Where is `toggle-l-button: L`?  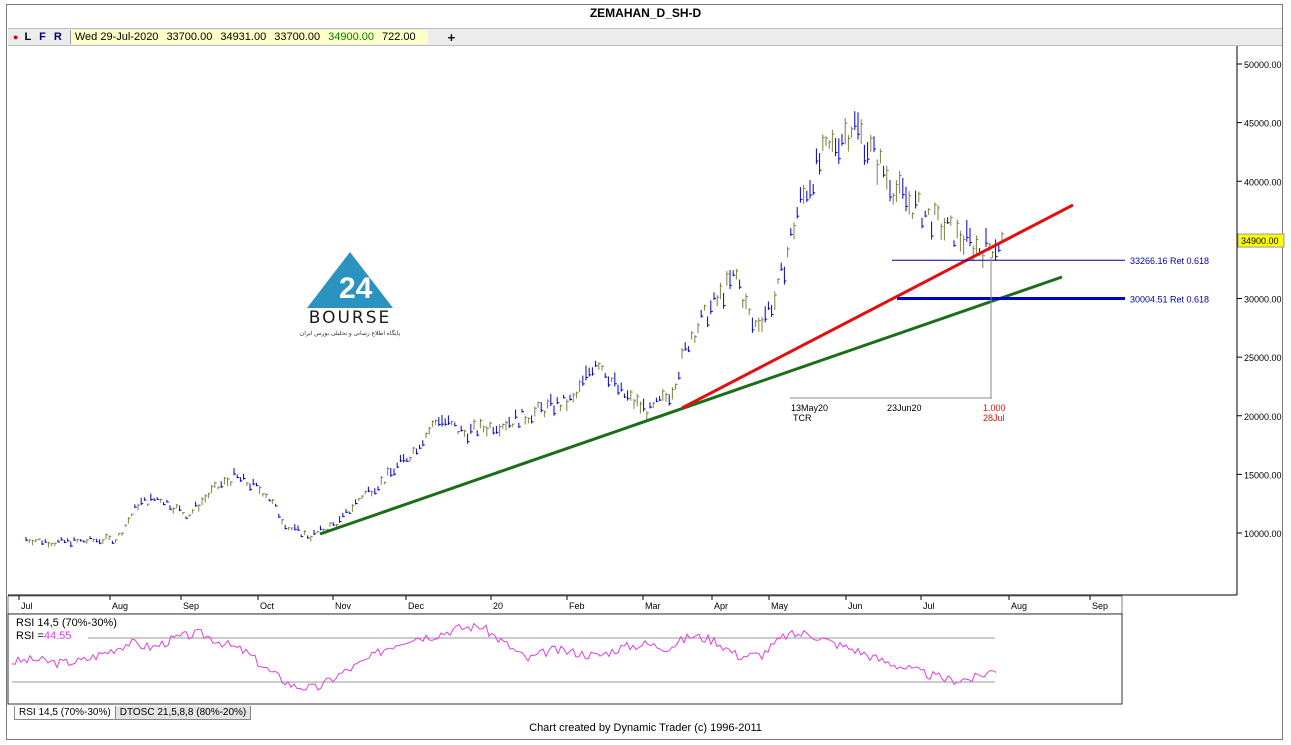 toggle-l-button: L is located at coordinates (28, 37).